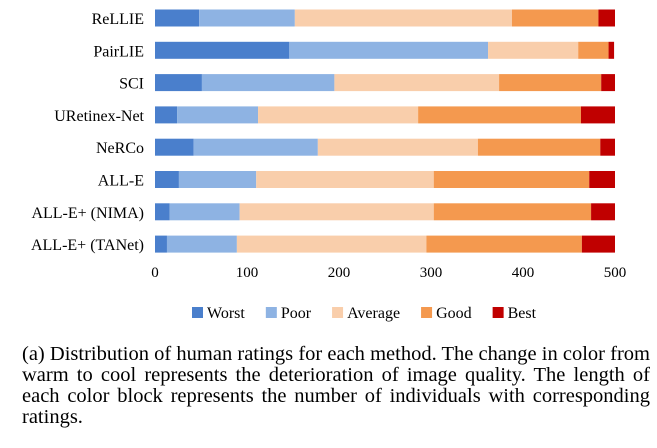 This screenshot has height=448, width=657. Describe the element at coordinates (373, 313) in the screenshot. I see `legend-label-average: Average` at that location.